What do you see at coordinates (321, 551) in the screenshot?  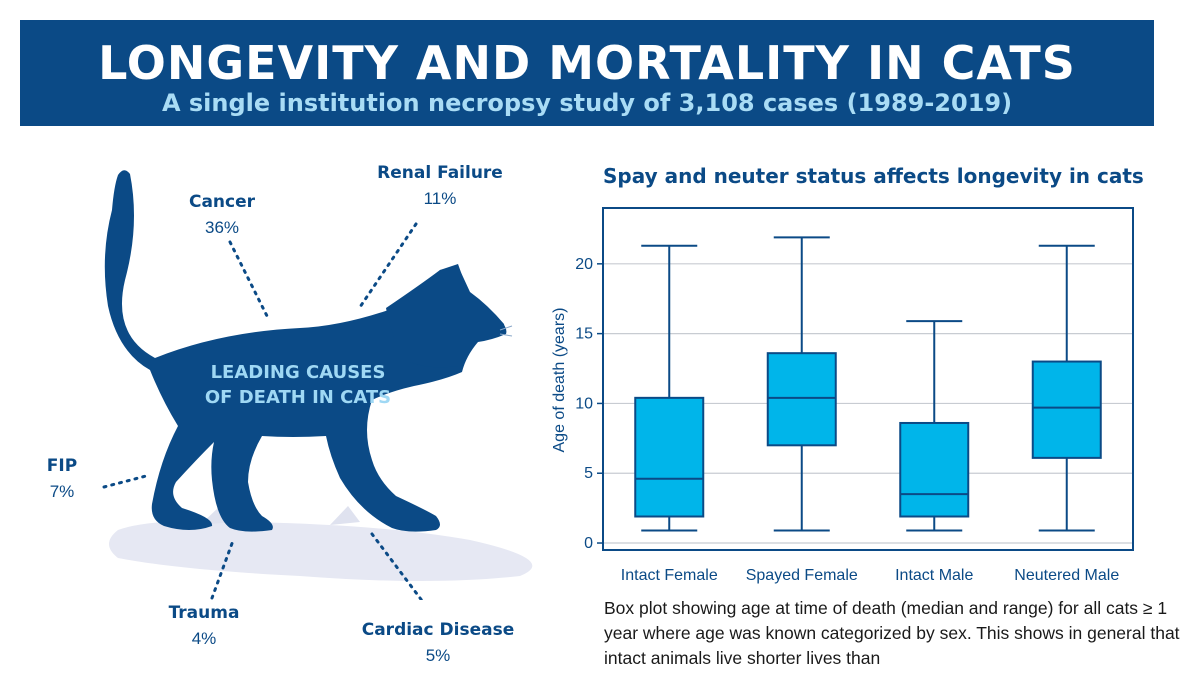 I see `cat-shadow` at bounding box center [321, 551].